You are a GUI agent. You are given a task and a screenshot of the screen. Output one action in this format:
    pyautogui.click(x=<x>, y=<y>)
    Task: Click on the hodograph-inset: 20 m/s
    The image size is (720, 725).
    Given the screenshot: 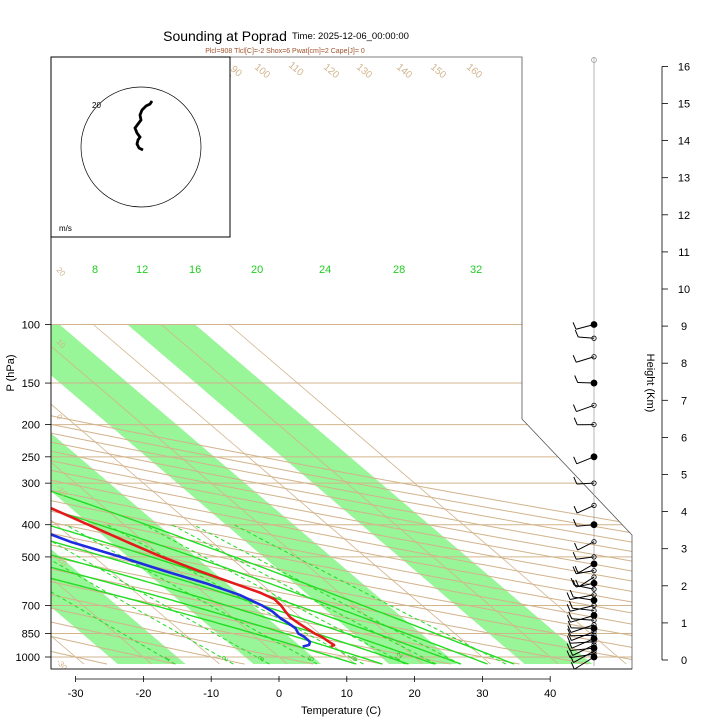 What is the action you would take?
    pyautogui.click(x=140, y=147)
    